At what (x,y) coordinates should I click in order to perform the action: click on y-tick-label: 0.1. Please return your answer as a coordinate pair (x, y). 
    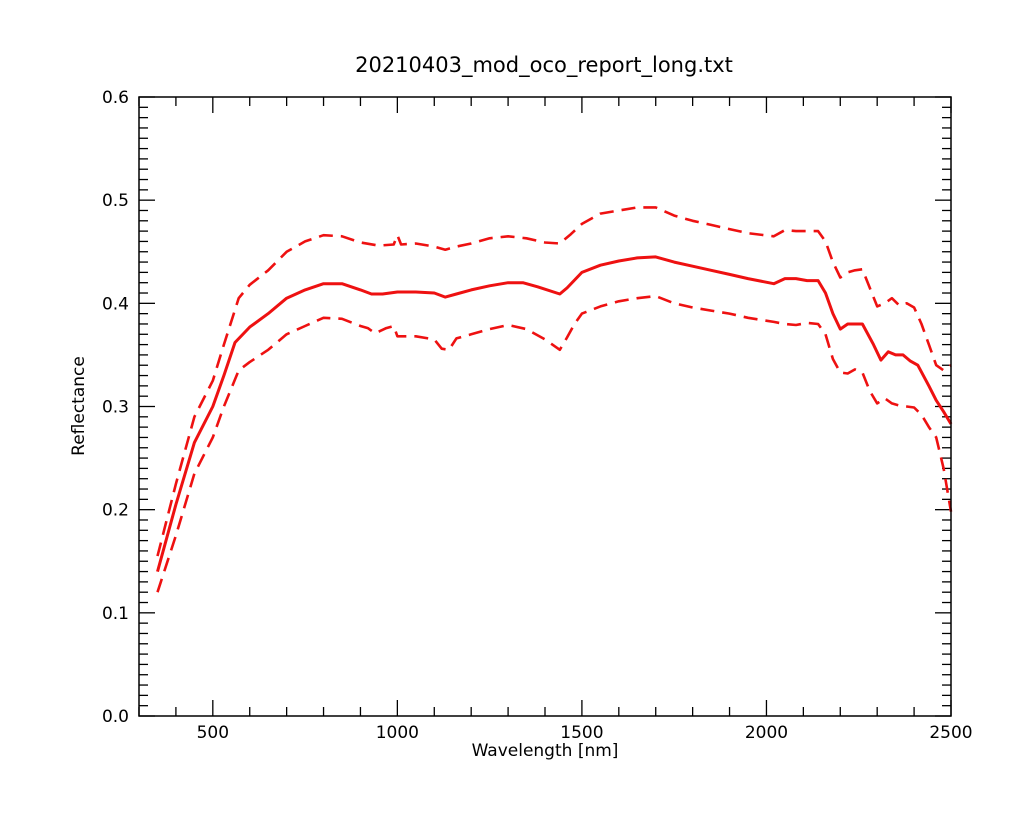
    Looking at the image, I should click on (115, 614).